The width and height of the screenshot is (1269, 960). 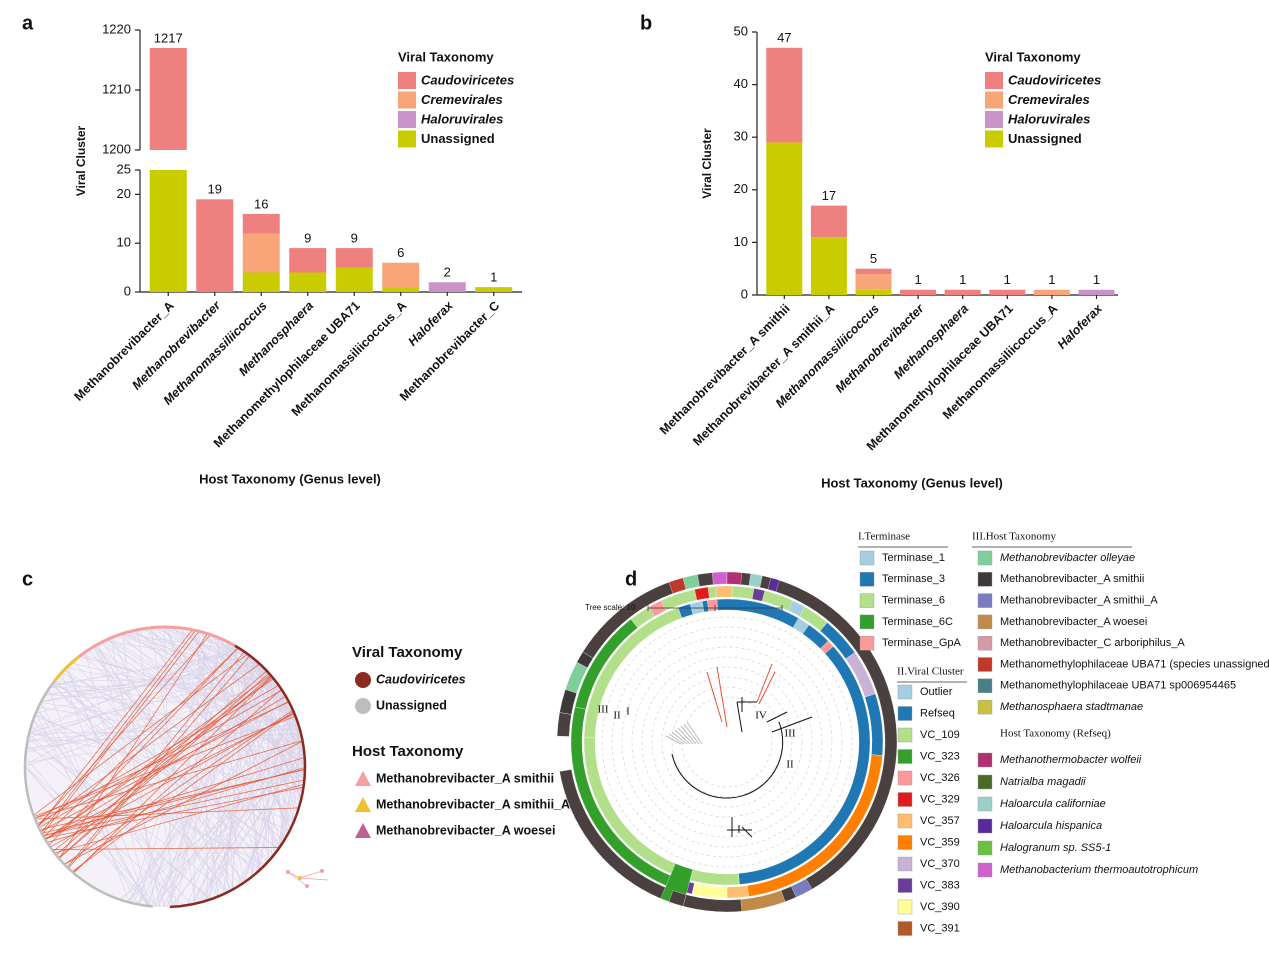 I want to click on guide-circle, so click(x=727, y=742).